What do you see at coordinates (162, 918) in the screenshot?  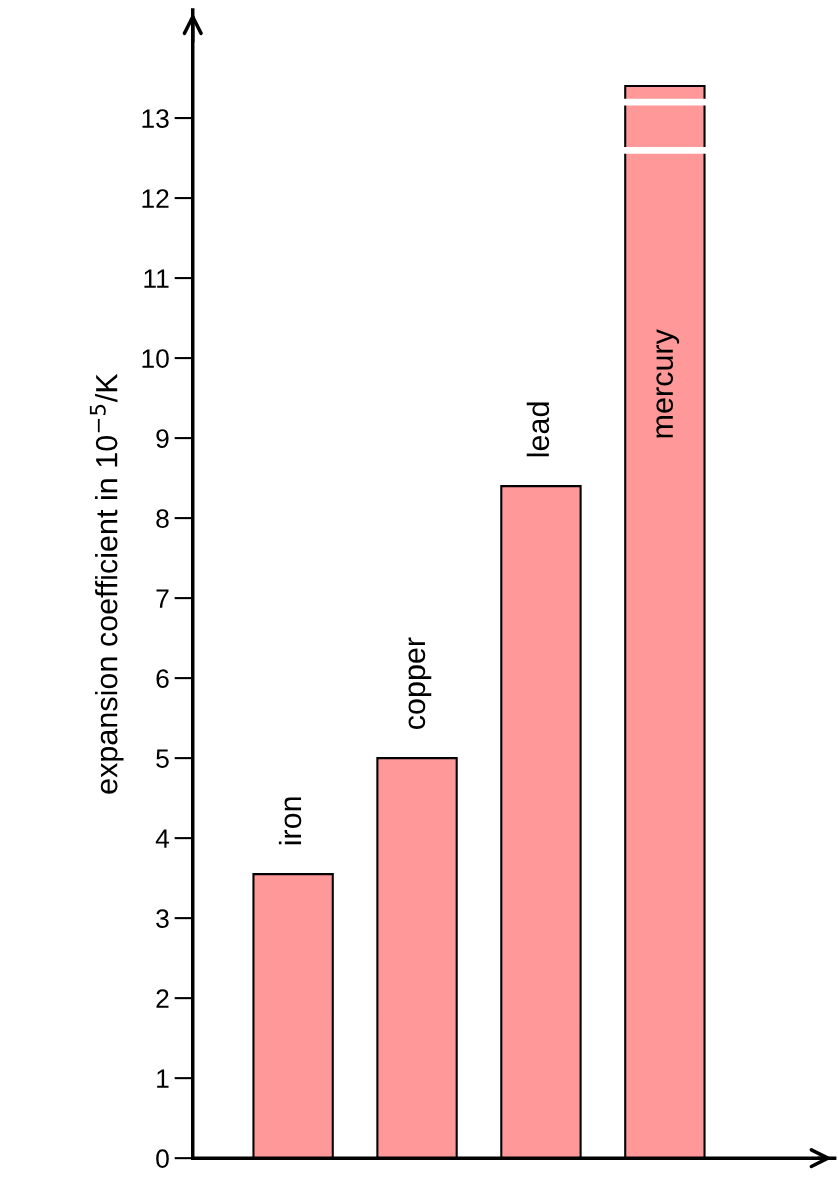 I see `y-tick-label: 3` at bounding box center [162, 918].